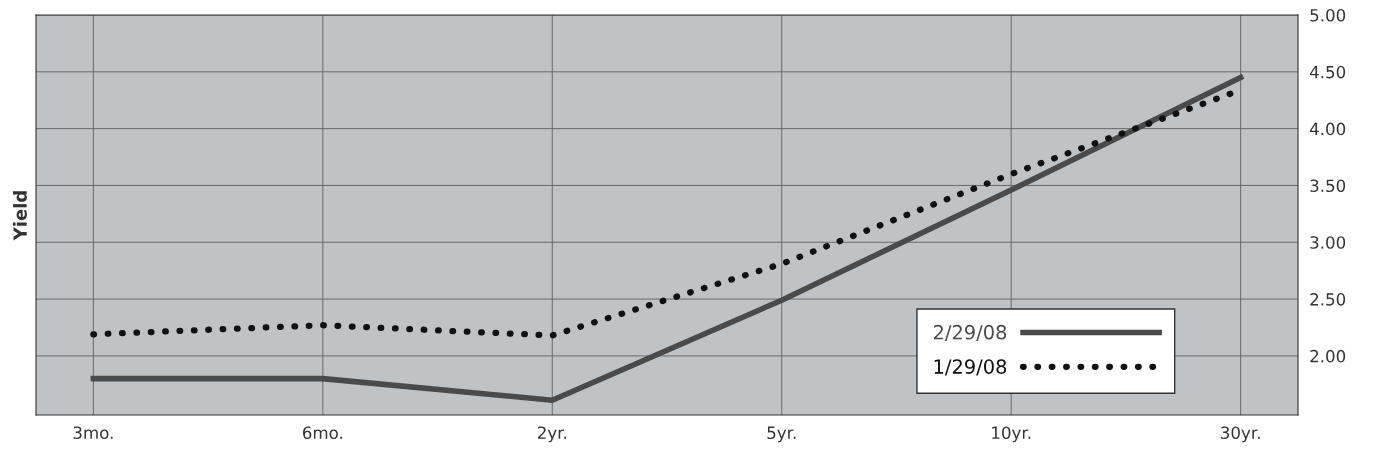  I want to click on x-tick-label: 2yr., so click(552, 434).